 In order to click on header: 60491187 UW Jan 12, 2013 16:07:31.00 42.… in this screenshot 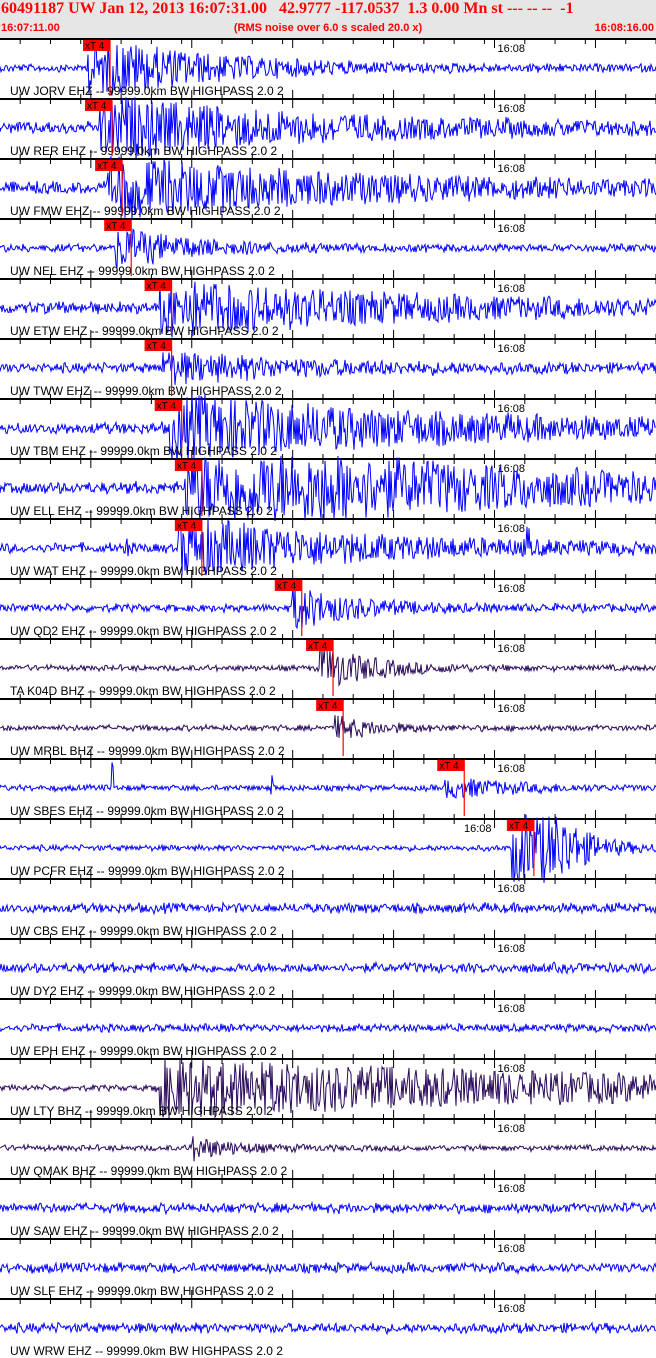, I will do `click(328, 19)`.